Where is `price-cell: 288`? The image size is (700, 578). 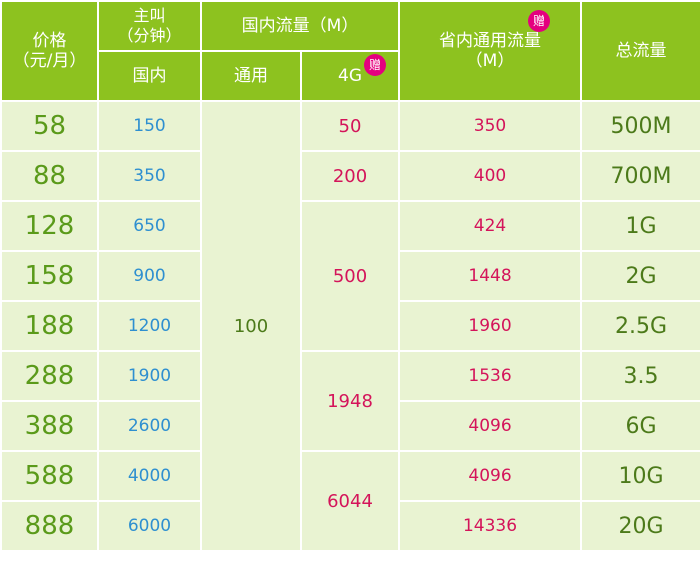
price-cell: 288 is located at coordinates (49, 376).